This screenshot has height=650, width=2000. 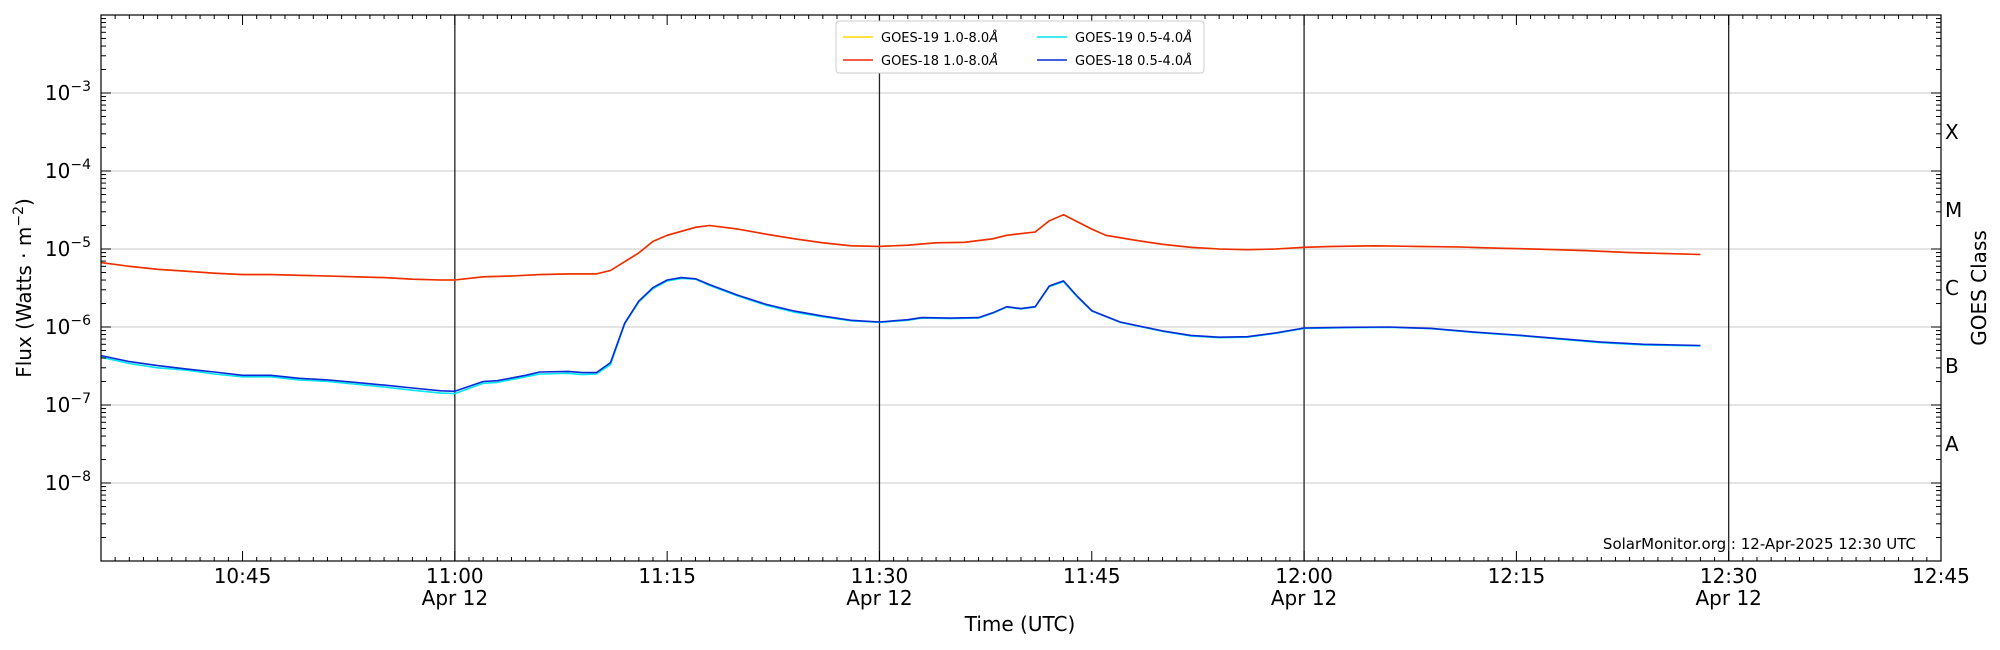 What do you see at coordinates (880, 576) in the screenshot?
I see `x-tick-label-3: 11:30` at bounding box center [880, 576].